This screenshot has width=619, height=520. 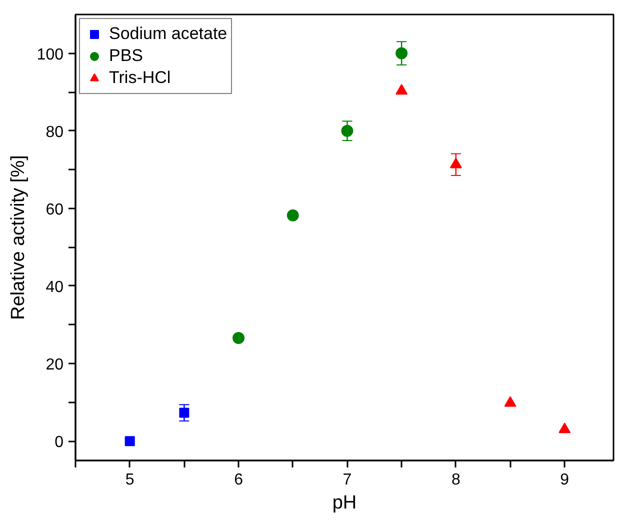 What do you see at coordinates (344, 503) in the screenshot?
I see `x-axis-title: pH` at bounding box center [344, 503].